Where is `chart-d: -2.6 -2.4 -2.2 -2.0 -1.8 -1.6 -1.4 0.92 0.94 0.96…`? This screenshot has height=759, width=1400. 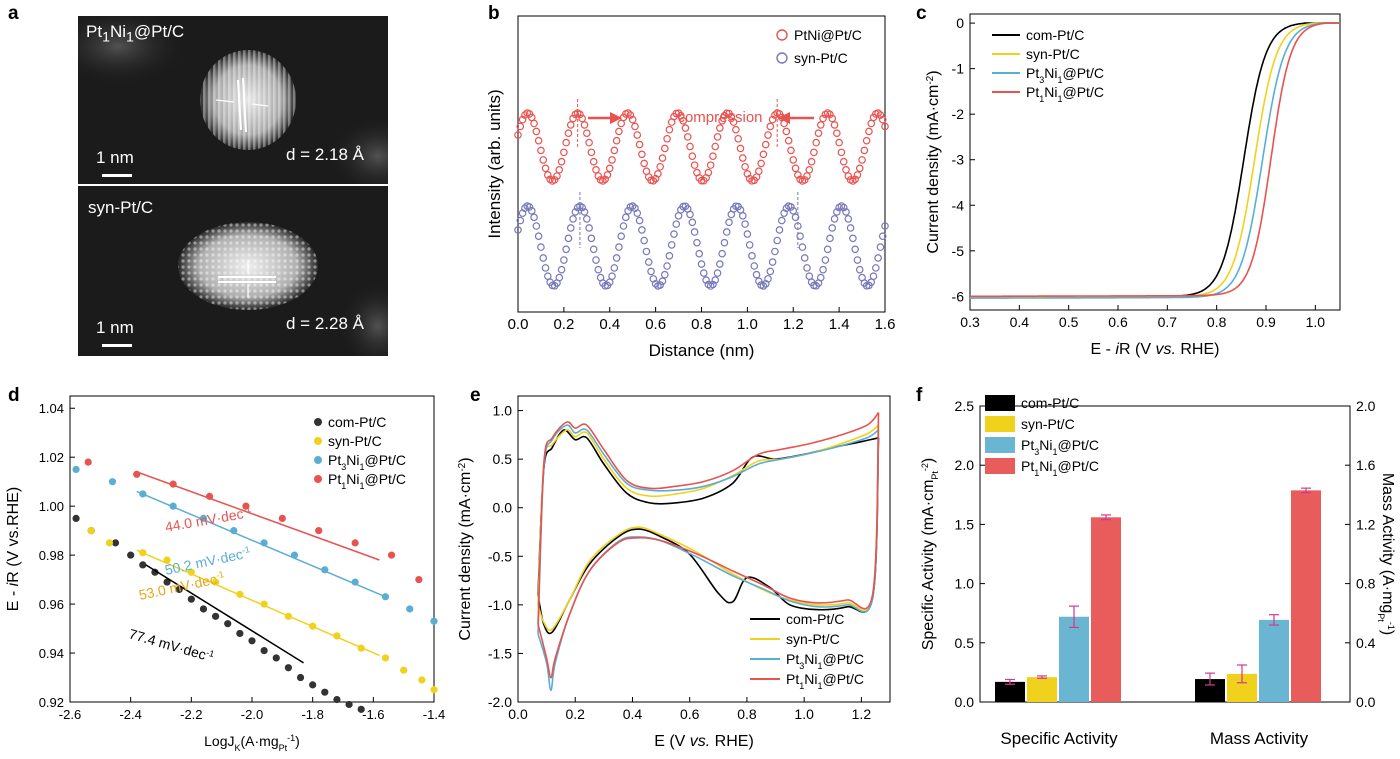
chart-d: -2.6 -2.4 -2.2 -2.0 -1.8 -1.6 -1.4 0.92 0.94 0.96… is located at coordinates (225, 574).